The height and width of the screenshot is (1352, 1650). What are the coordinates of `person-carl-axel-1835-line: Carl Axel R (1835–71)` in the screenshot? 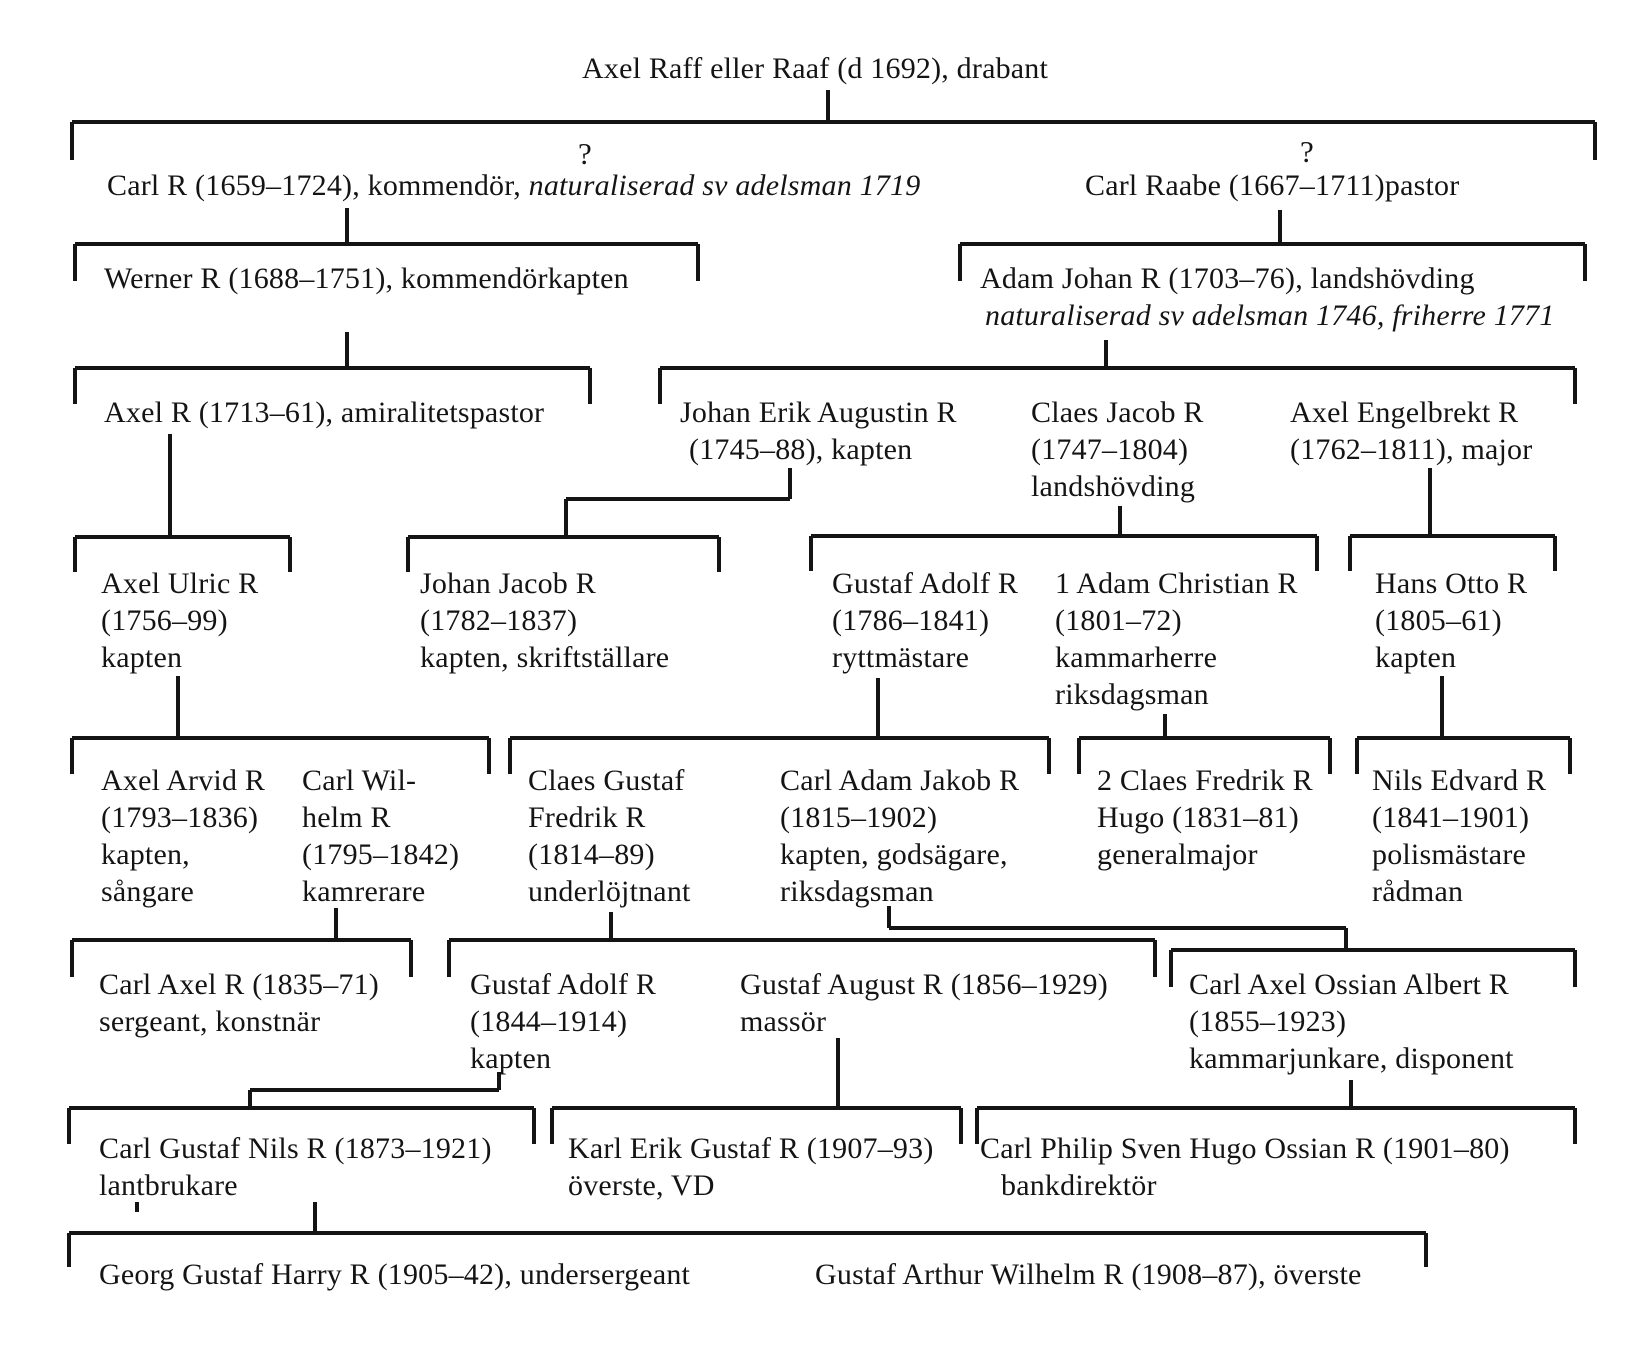 It's located at (239, 984).